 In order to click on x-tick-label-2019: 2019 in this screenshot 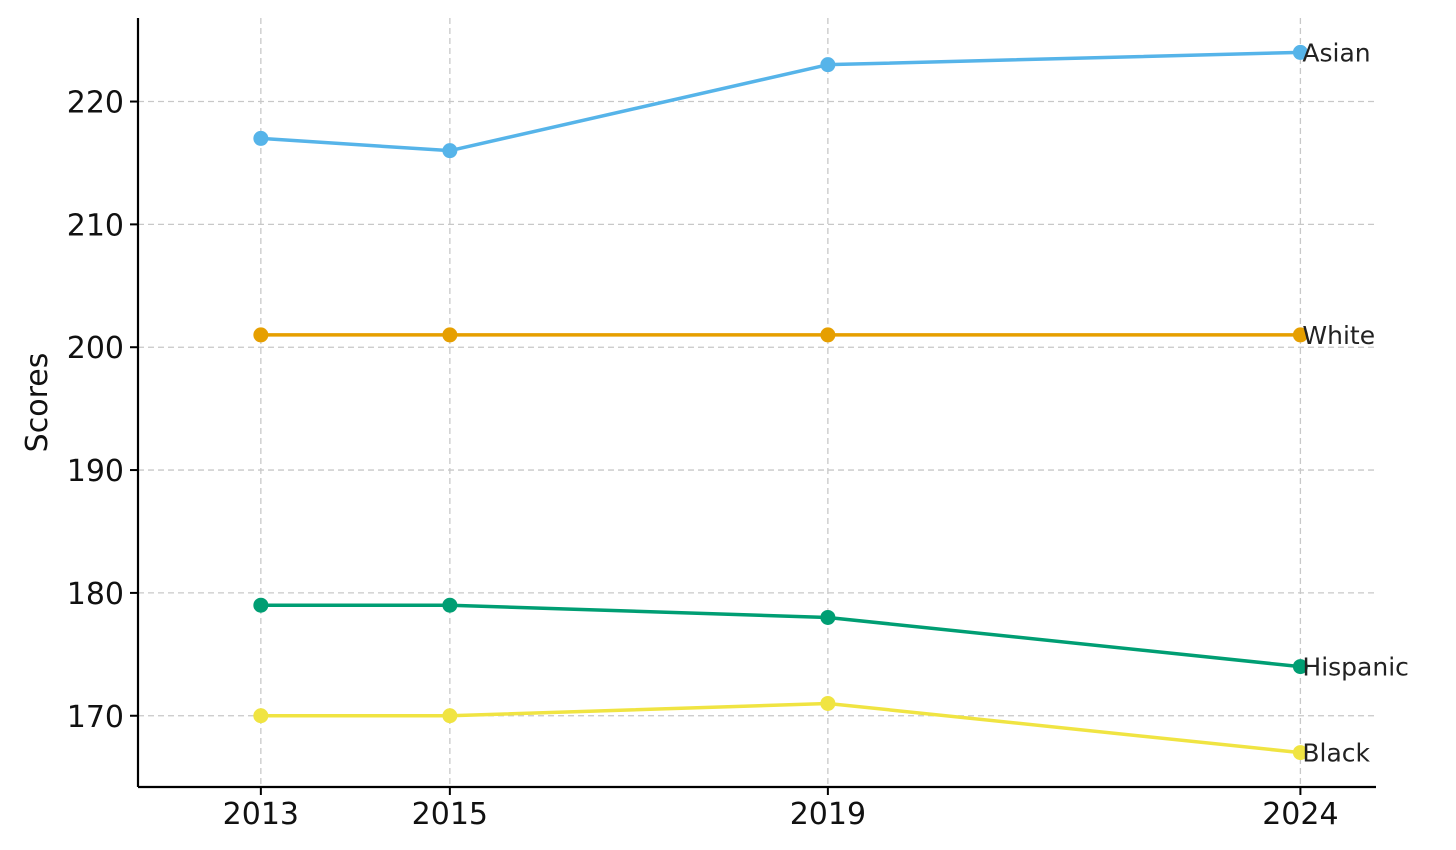, I will do `click(828, 814)`.